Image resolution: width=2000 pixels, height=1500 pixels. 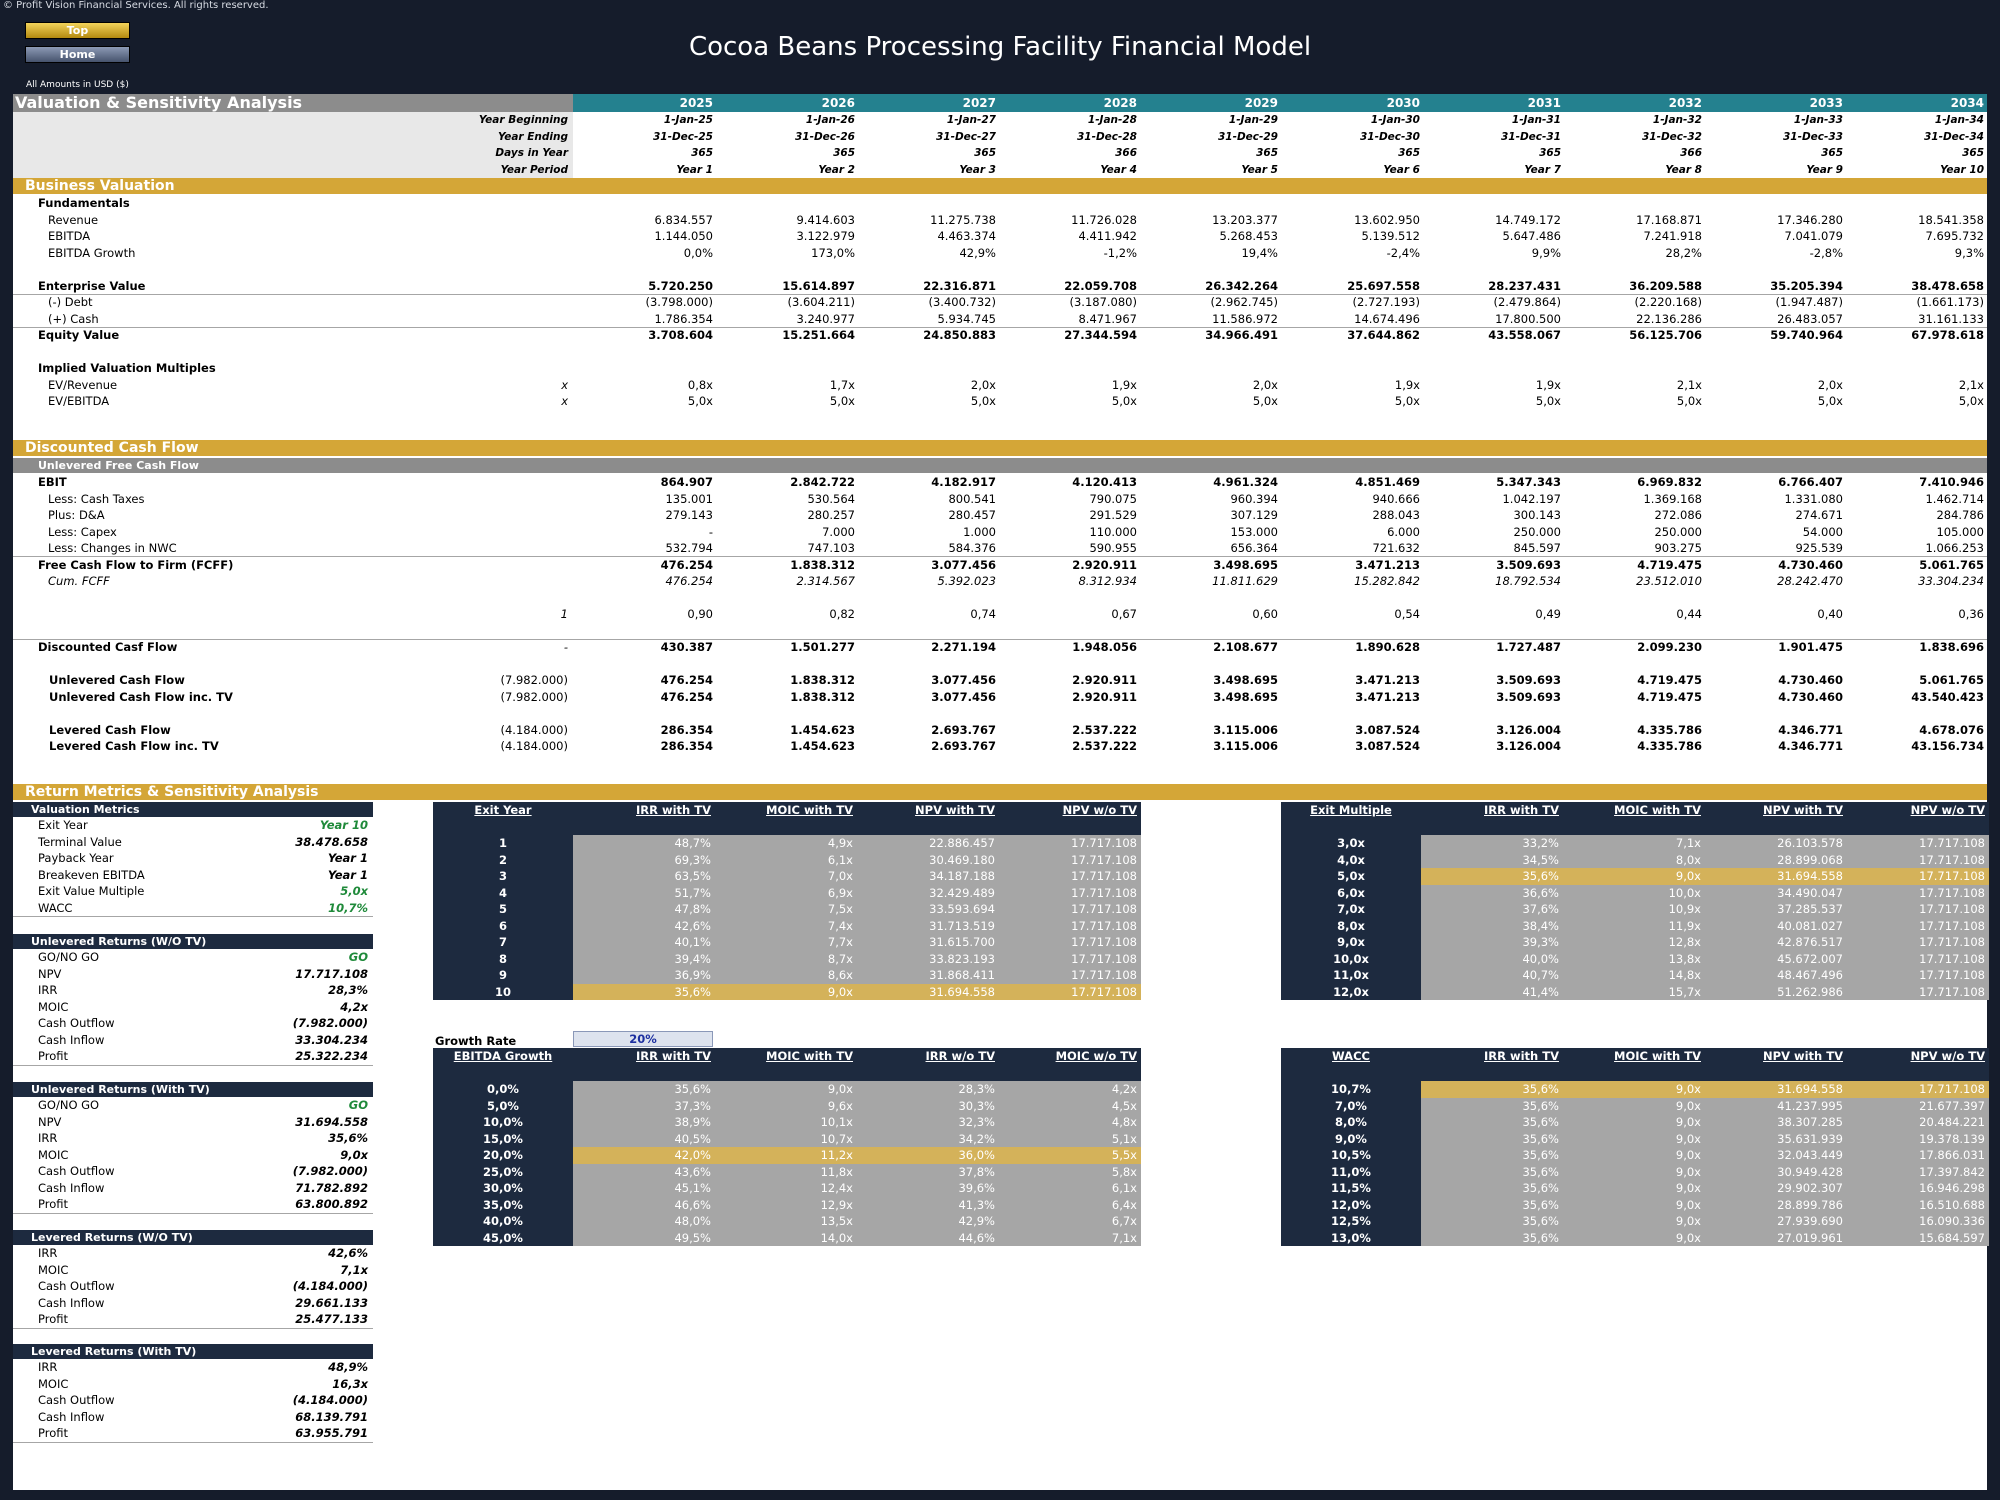 I want to click on row-label: Levered Cash Flow, so click(x=110, y=729).